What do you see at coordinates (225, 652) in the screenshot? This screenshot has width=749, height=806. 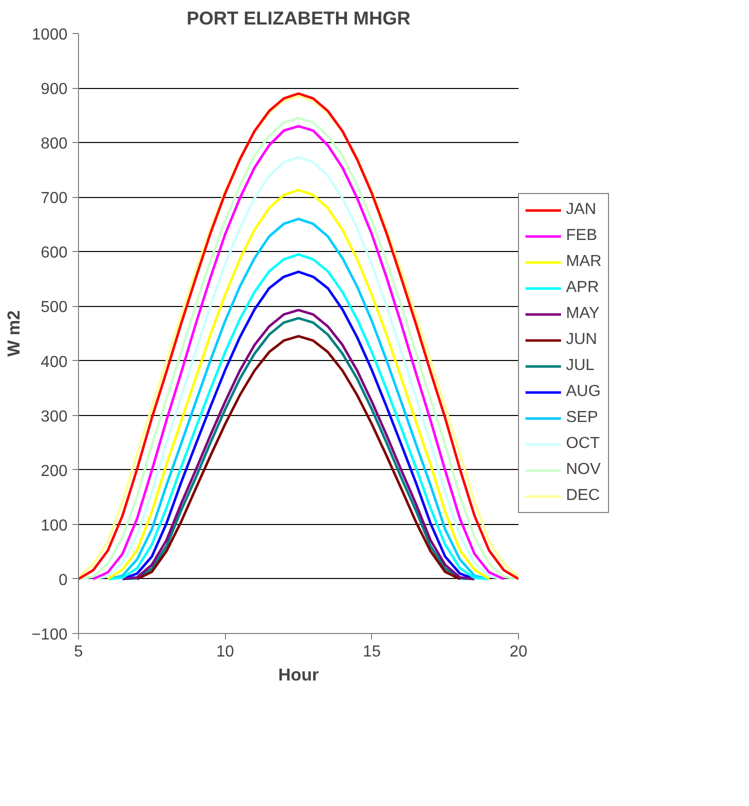 I see `x-tick-label: 10` at bounding box center [225, 652].